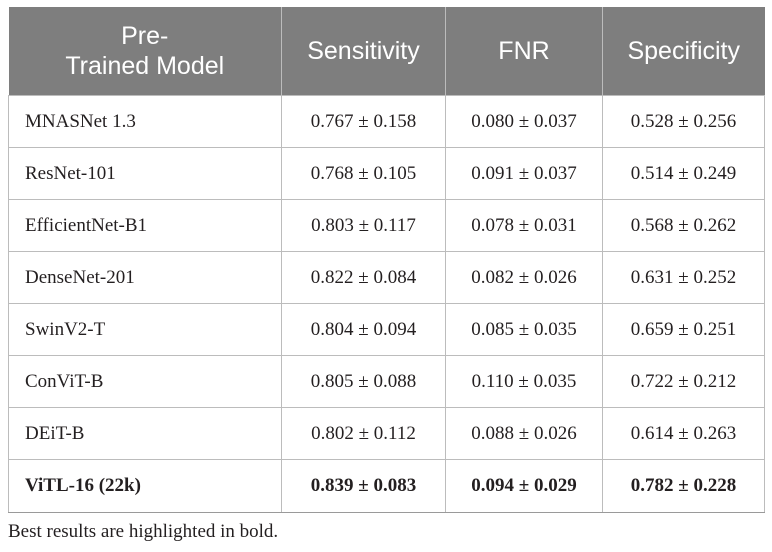  I want to click on model-name: EfficientNet-B1, so click(145, 225).